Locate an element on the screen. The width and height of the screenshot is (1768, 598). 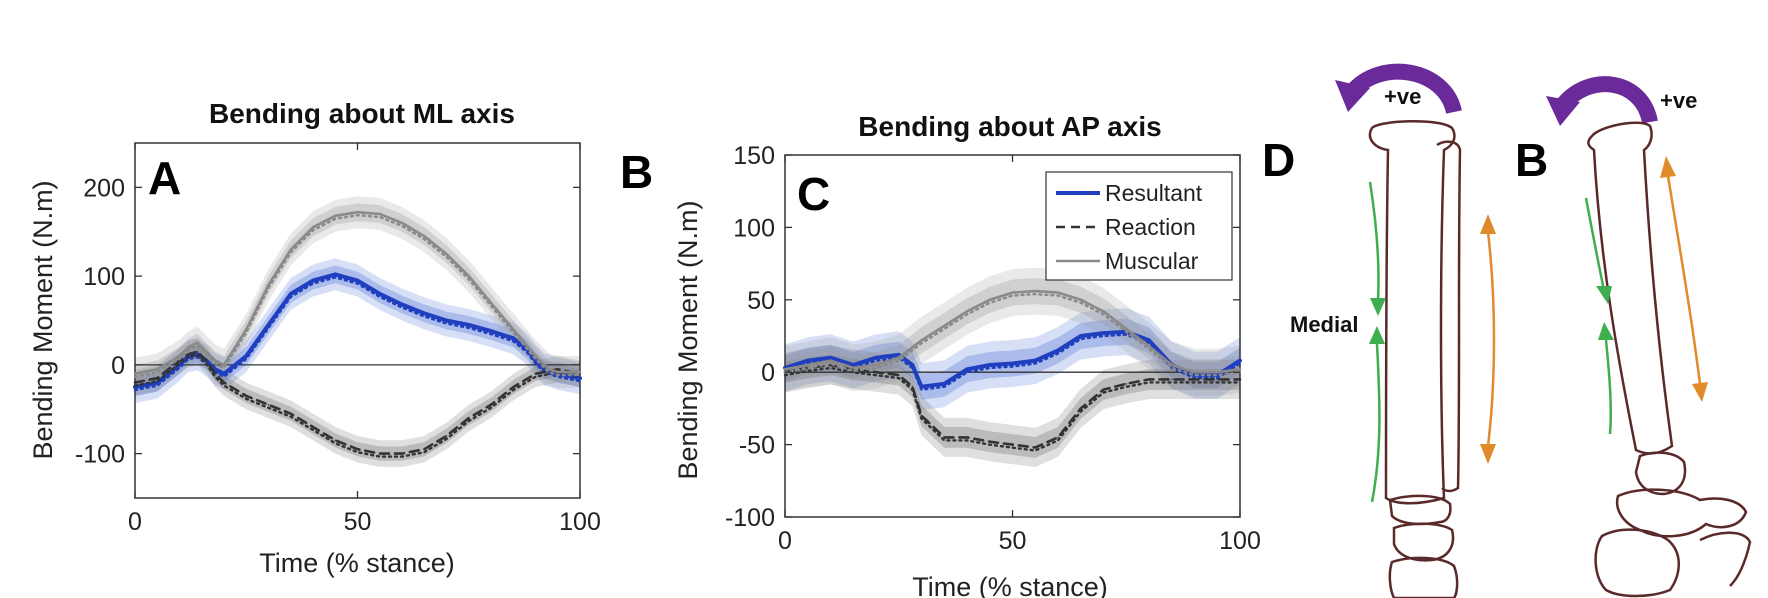
error-bands is located at coordinates (357, 331).